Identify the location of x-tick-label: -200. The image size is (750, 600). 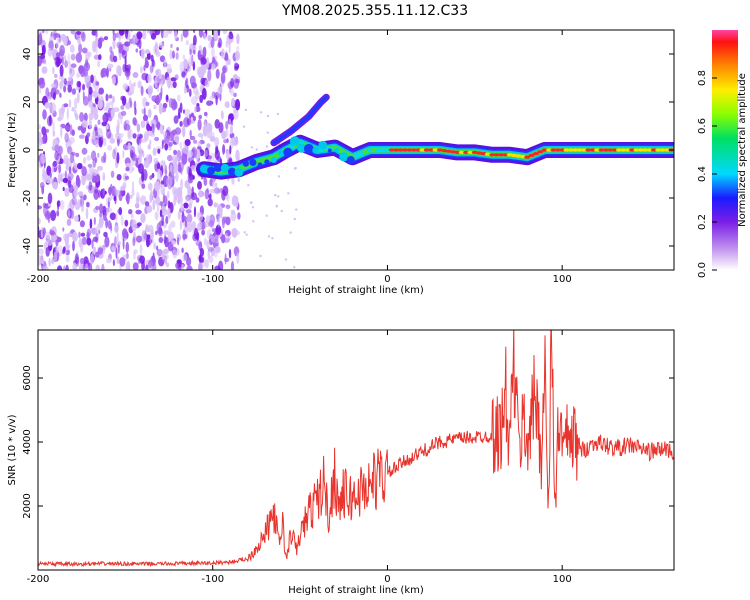
(38, 579).